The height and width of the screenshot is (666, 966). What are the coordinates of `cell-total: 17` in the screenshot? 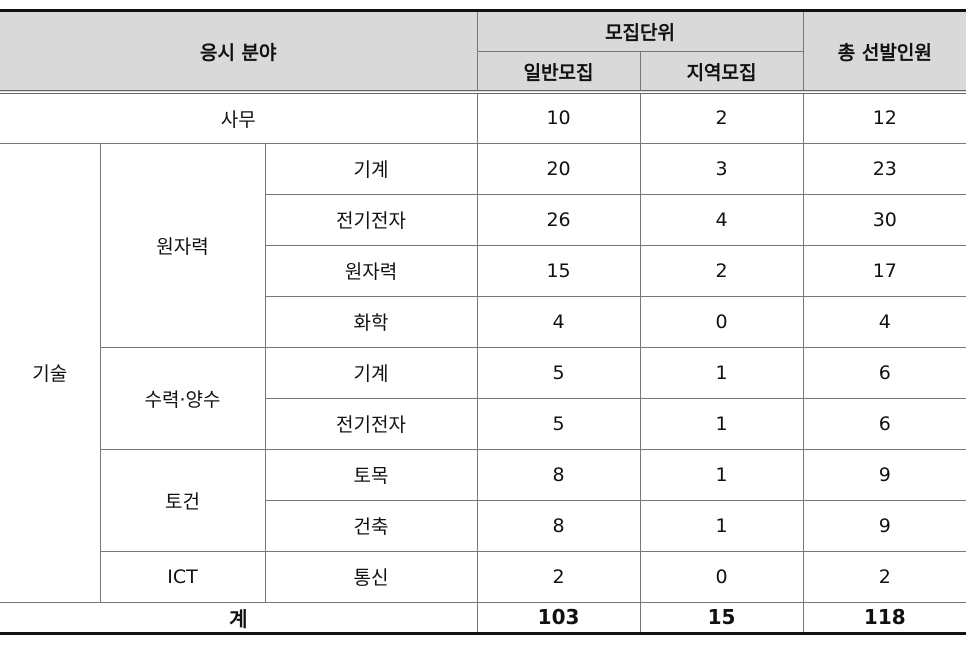 It's located at (884, 270).